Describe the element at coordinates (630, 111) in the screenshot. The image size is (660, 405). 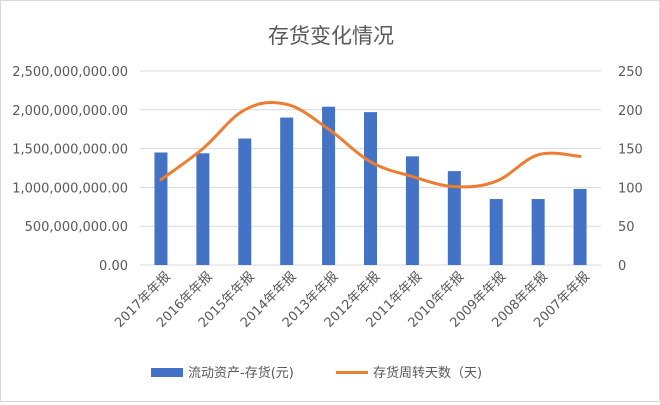
I see `right-tick-label: 200` at that location.